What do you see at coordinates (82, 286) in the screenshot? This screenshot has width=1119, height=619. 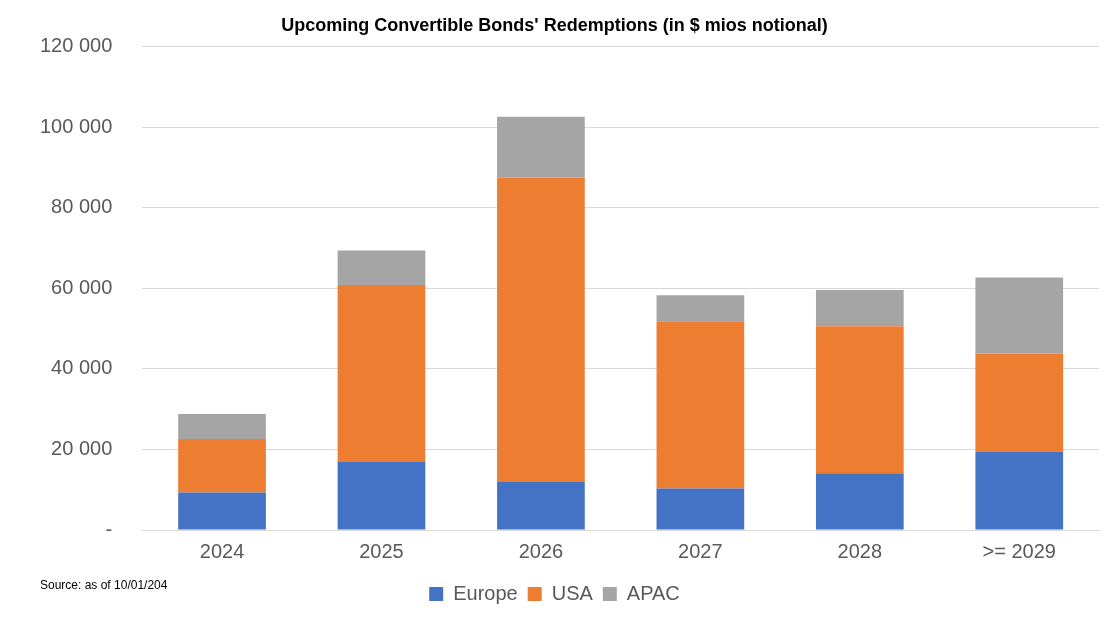 I see `y-tick-label: 60 000` at bounding box center [82, 286].